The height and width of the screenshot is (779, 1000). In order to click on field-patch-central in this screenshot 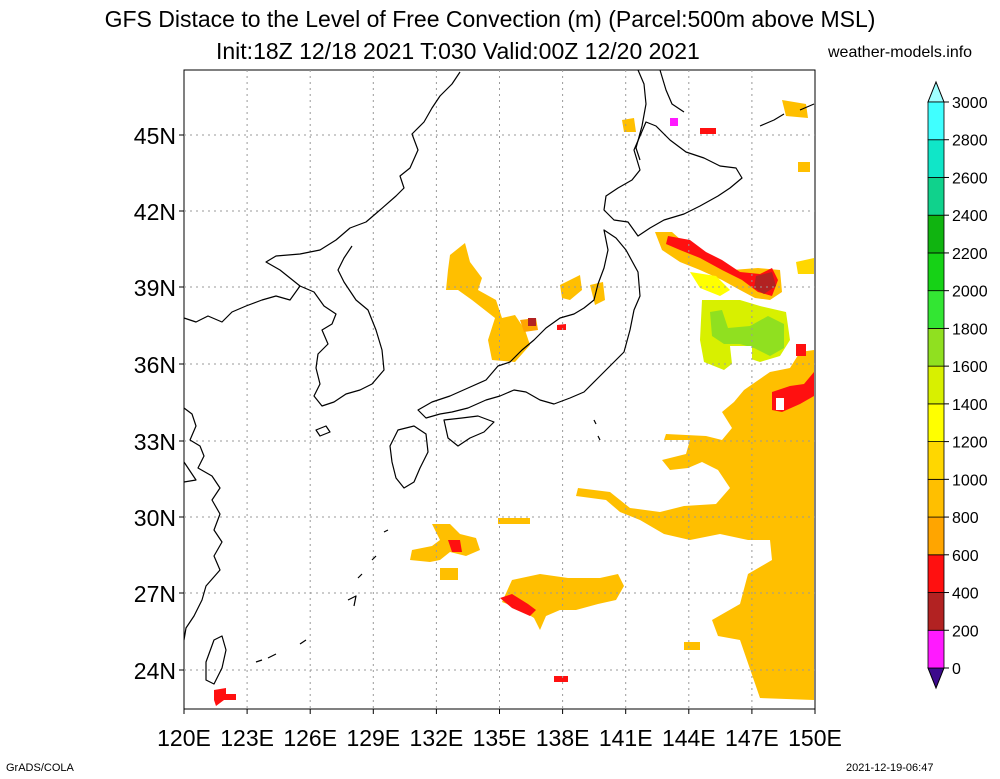, I will do `click(563, 602)`.